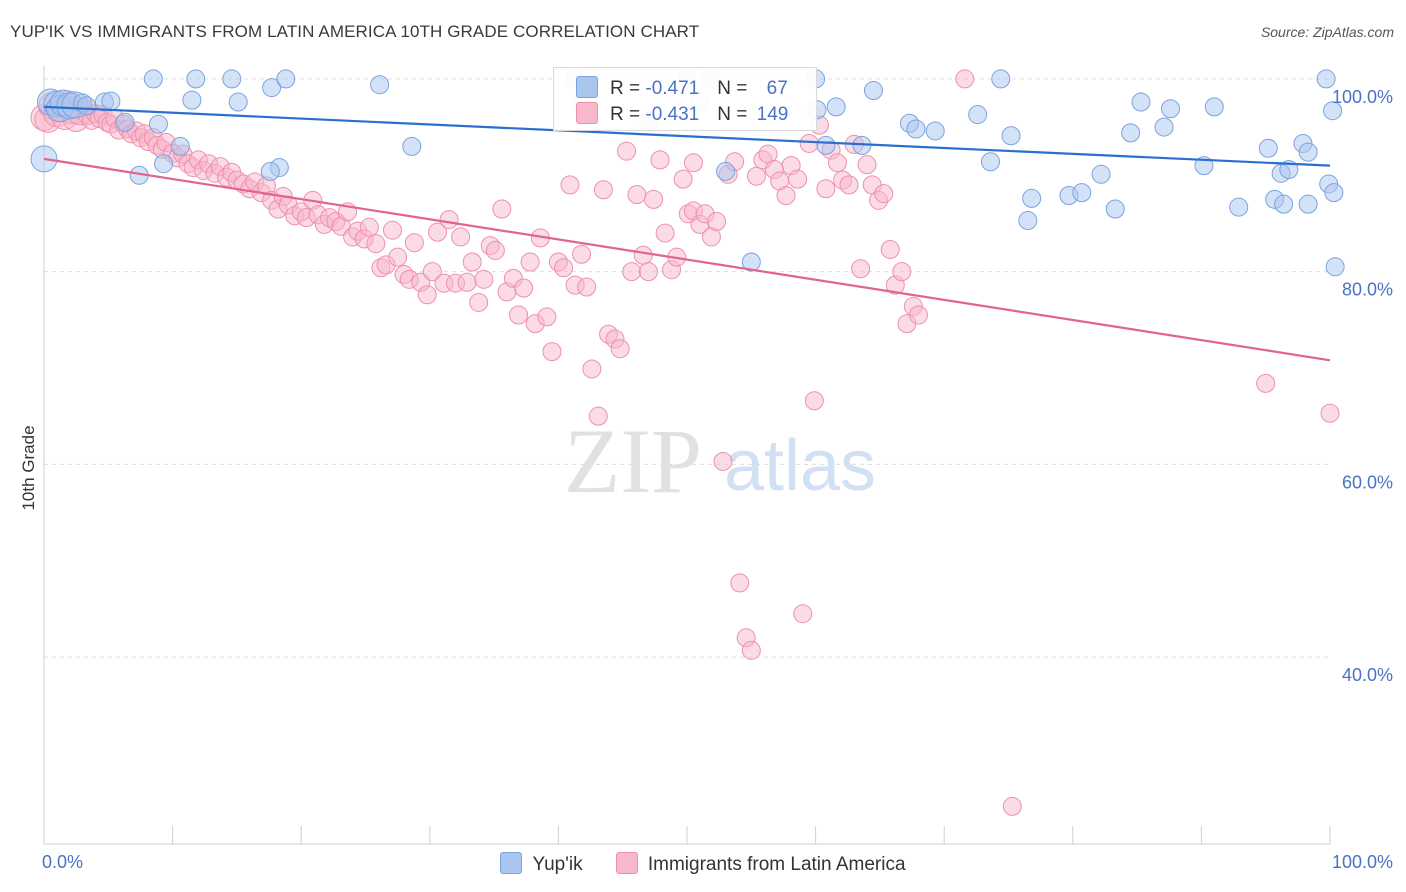  I want to click on correlation-legend: R = -0.471 N = 67 R = -0.431 N = 149, so click(685, 99).